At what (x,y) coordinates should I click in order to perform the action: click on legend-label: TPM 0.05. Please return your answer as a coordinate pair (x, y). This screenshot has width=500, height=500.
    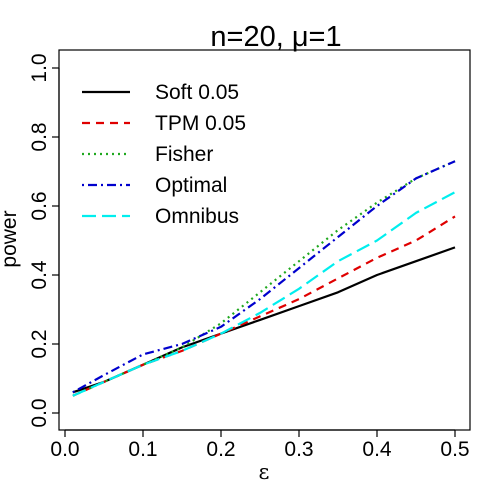
    Looking at the image, I should click on (200, 123).